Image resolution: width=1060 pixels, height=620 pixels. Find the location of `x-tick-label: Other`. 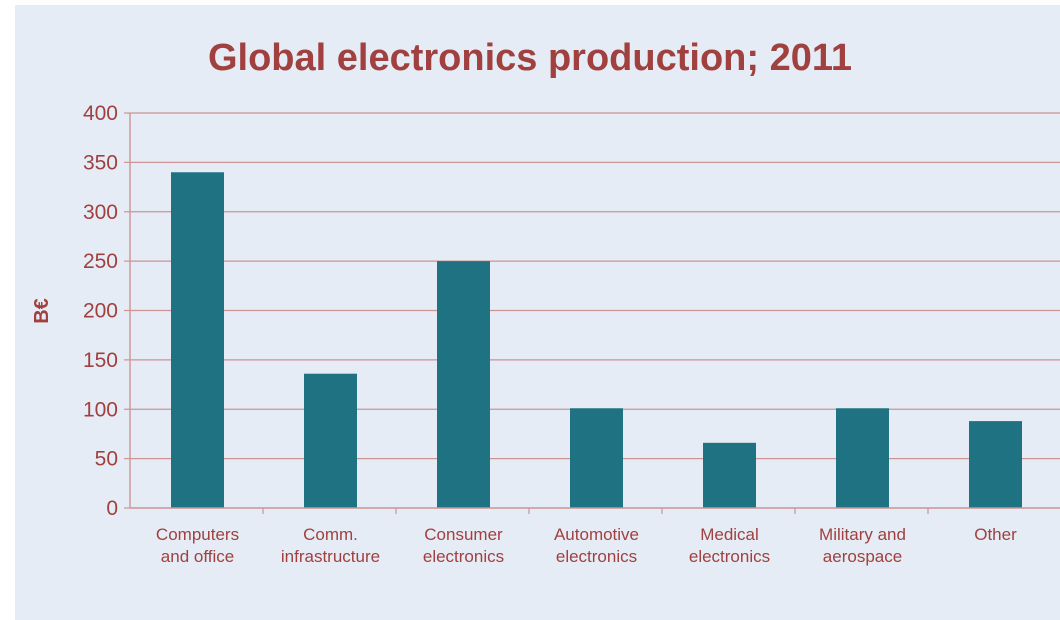

x-tick-label: Other is located at coordinates (995, 534).